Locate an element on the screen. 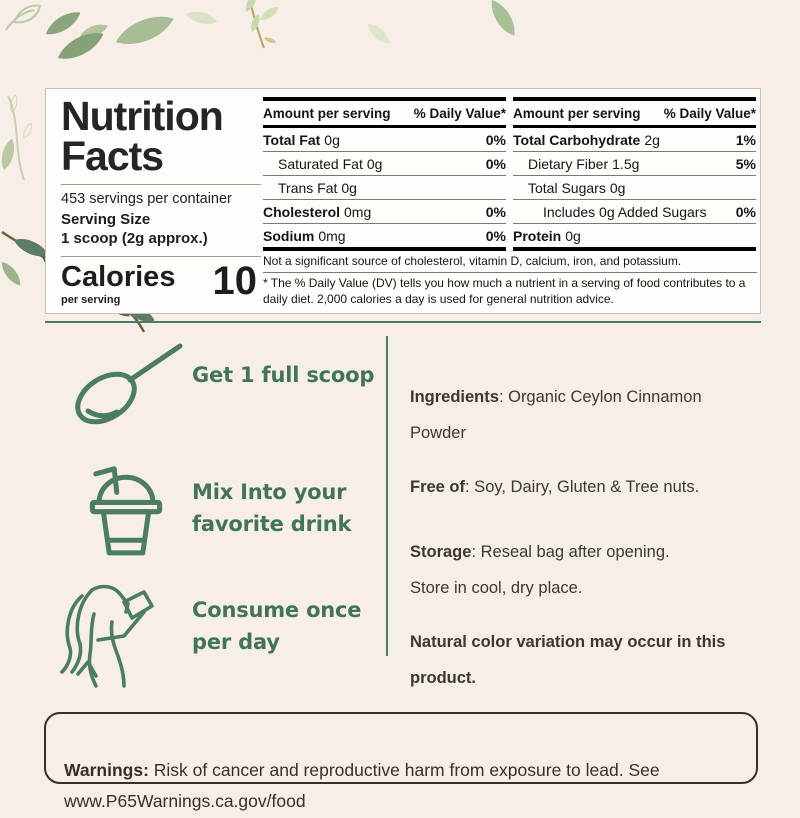 Image resolution: width=800 pixels, height=818 pixels. free-of-paragraph: Free of: Soy, Dairy, Gluten & Tree nuts. is located at coordinates (586, 470).